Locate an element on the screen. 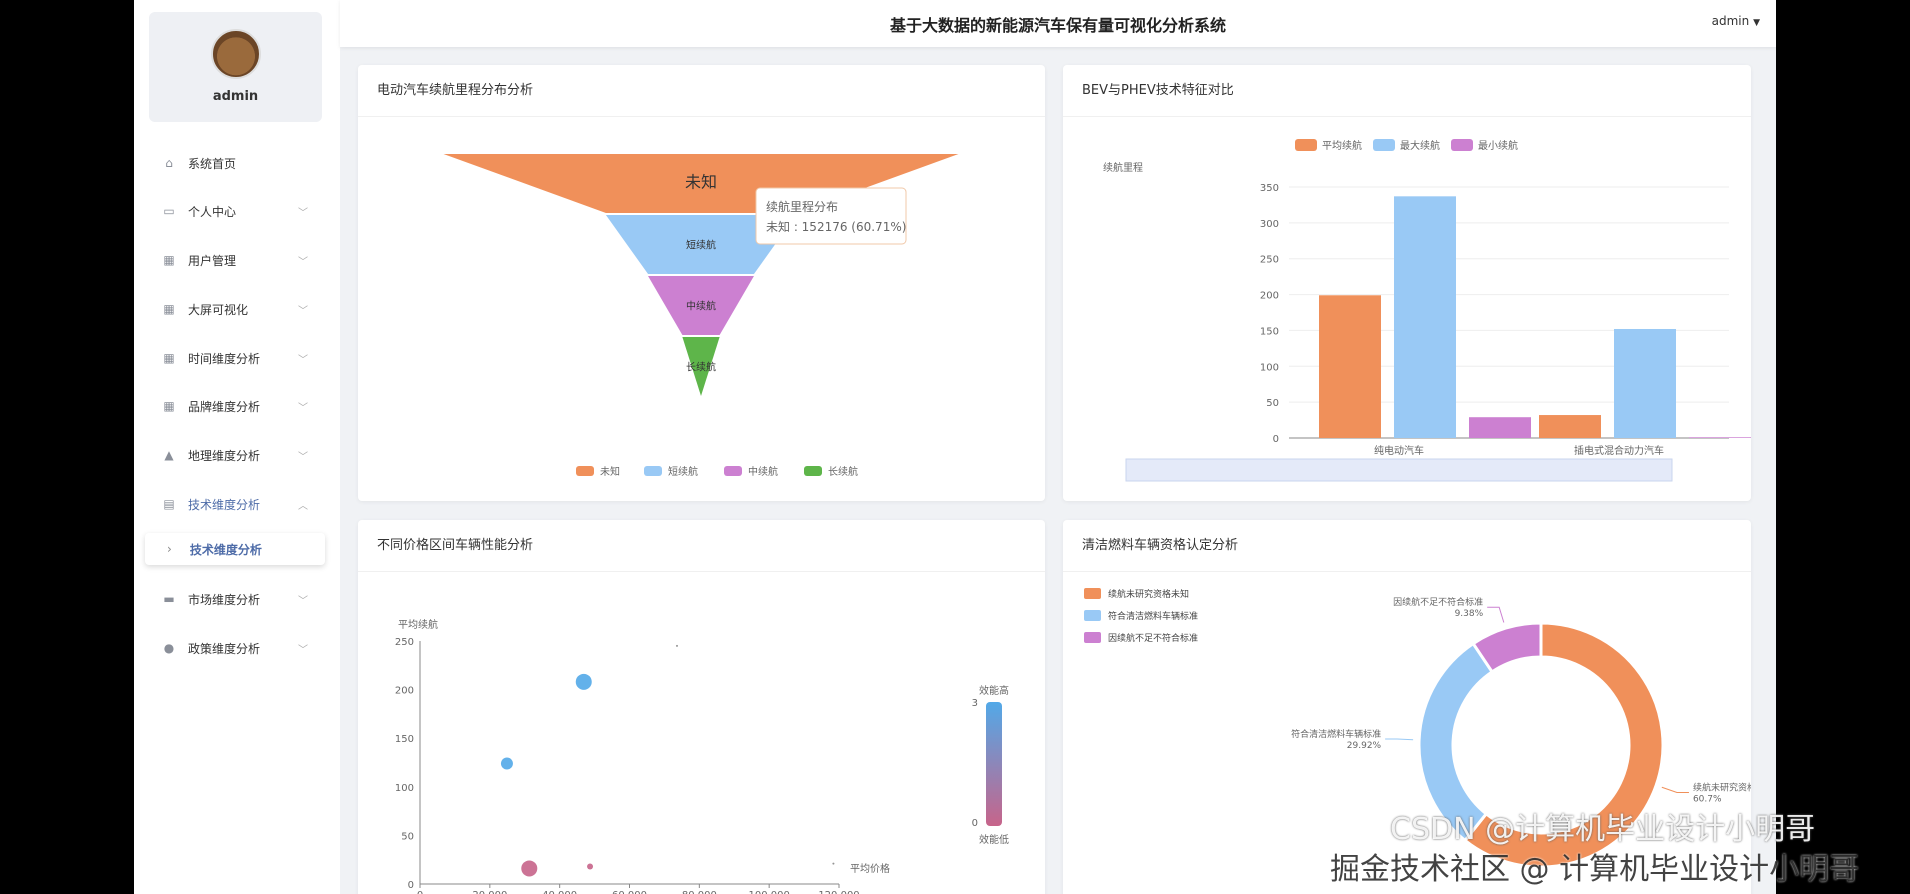 Image resolution: width=1910 pixels, height=894 pixels. header: 基于大数据的新能源汽车保有量可视化分析系统 admin ▼ is located at coordinates (1058, 23).